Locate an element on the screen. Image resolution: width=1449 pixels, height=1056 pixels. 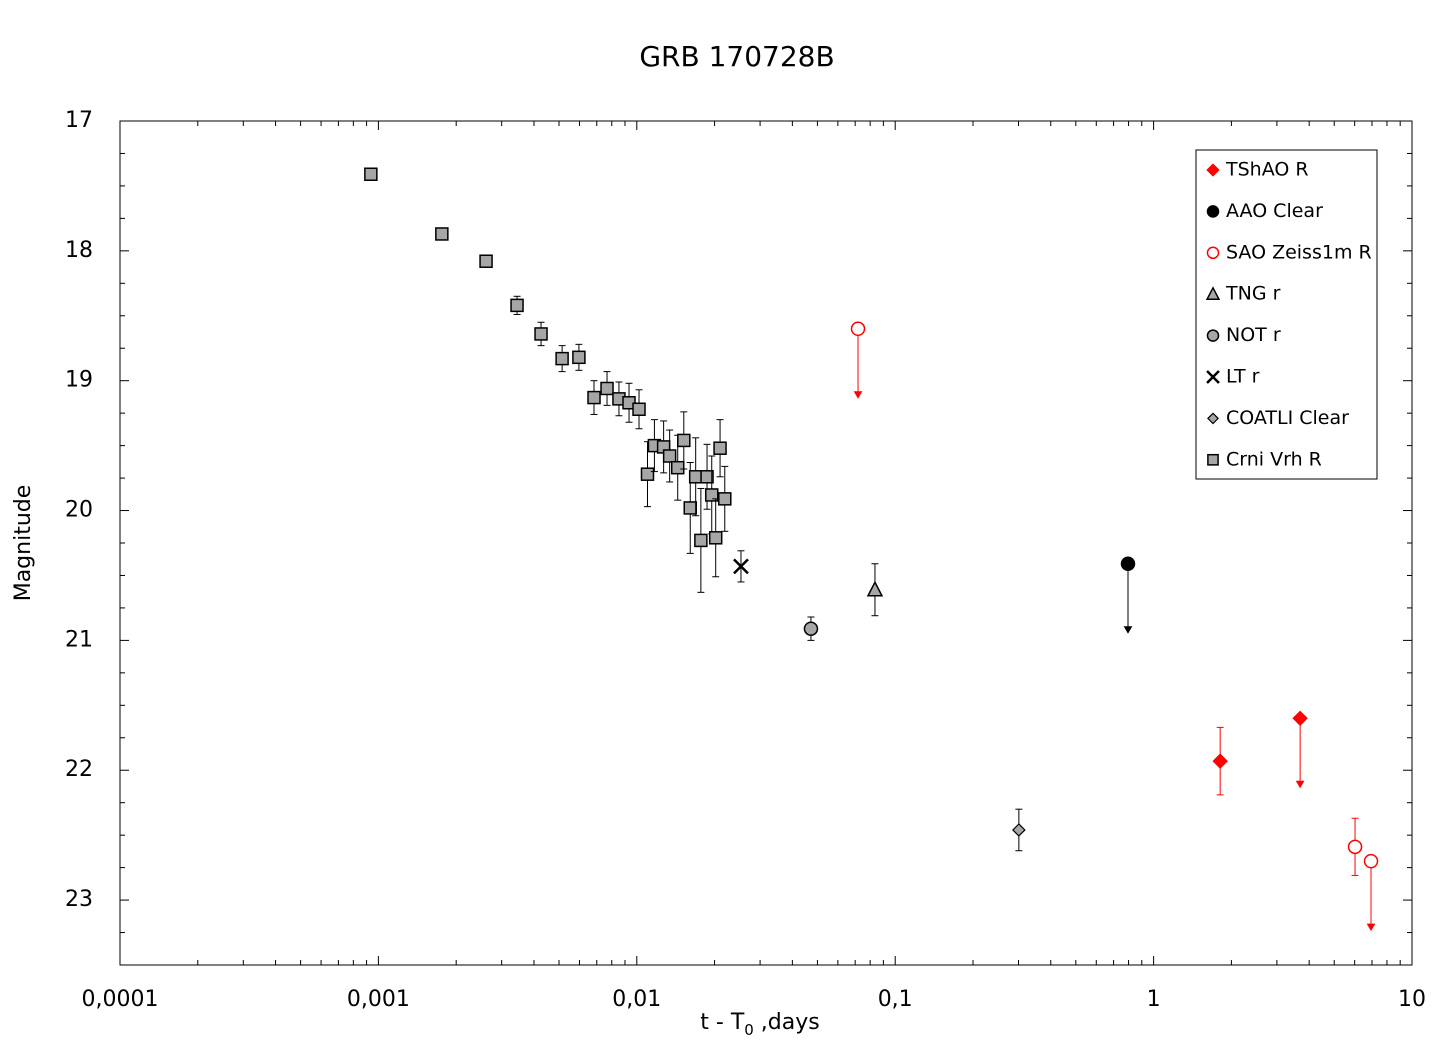
y-tick-label: 20 is located at coordinates (79, 510).